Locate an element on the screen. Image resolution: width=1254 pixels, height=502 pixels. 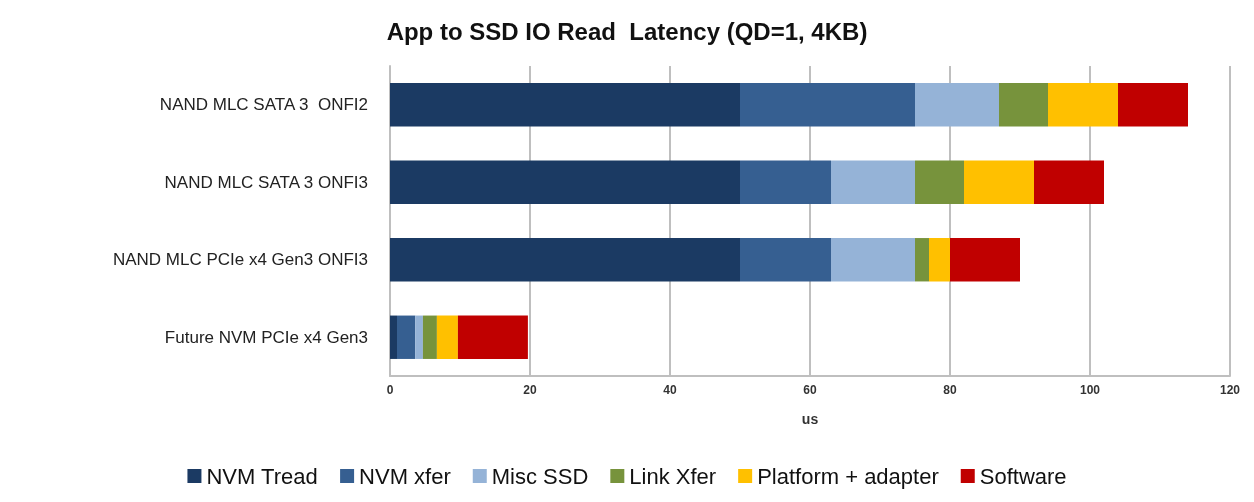
y-tick-label: Future NVM PCIe x4 Gen3 is located at coordinates (266, 337).